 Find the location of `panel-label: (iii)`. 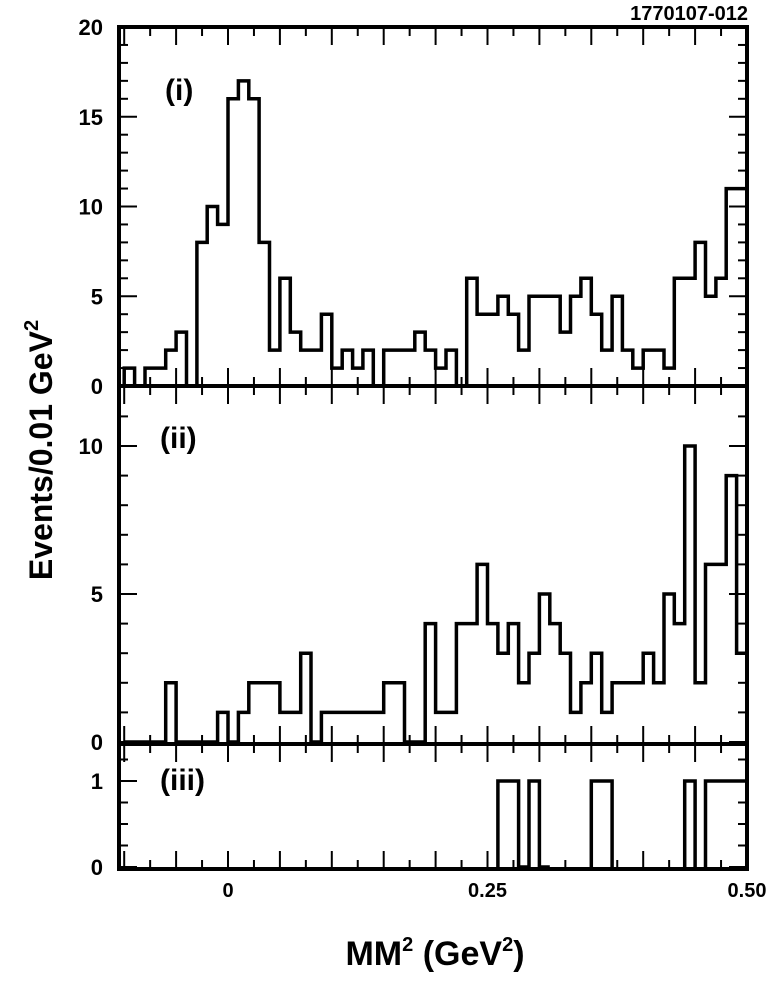

panel-label: (iii) is located at coordinates (182, 780).